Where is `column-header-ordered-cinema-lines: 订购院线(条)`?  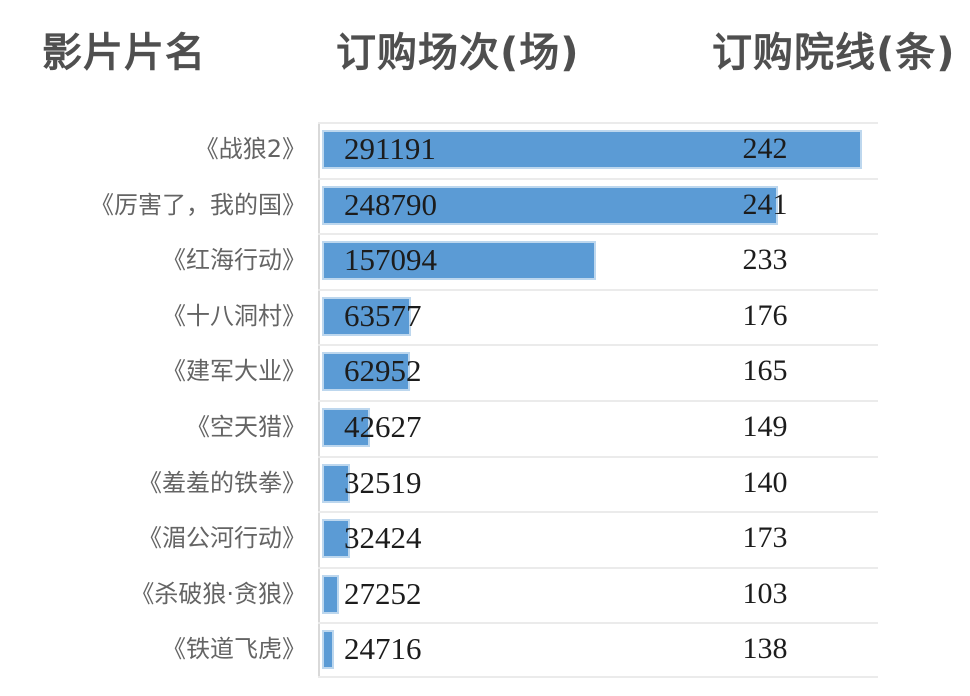 column-header-ordered-cinema-lines: 订购院线(条) is located at coordinates (834, 53).